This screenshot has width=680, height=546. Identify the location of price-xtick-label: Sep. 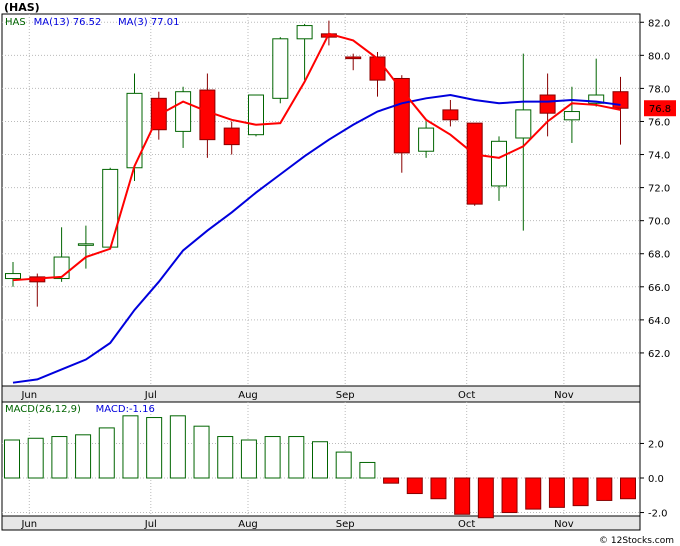
(345, 395).